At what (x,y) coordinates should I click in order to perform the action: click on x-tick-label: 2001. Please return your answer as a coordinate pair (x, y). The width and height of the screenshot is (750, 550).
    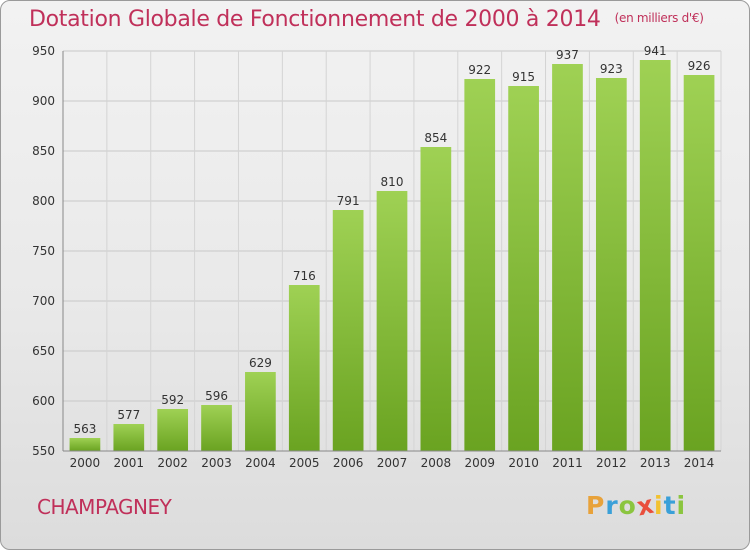
    Looking at the image, I should click on (129, 463).